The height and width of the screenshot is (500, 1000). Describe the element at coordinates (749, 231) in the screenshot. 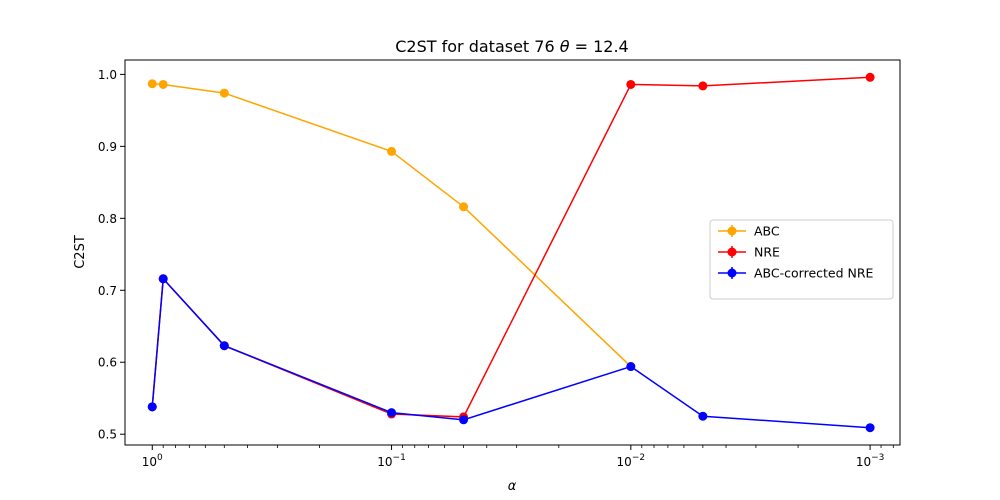

I see `legend-item: ABC` at that location.